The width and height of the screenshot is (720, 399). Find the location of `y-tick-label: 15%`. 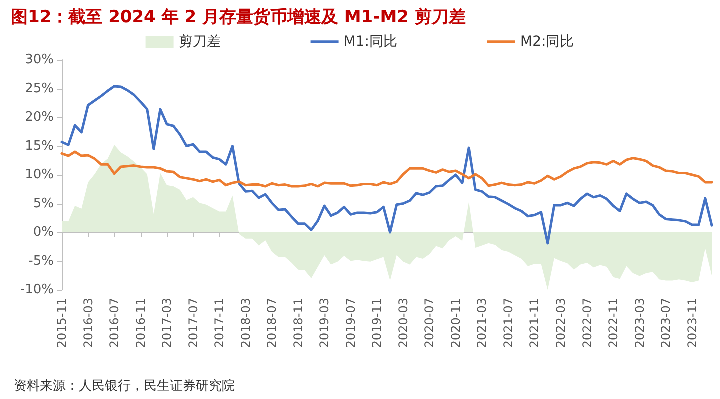

y-tick-label: 15% is located at coordinates (39, 146).